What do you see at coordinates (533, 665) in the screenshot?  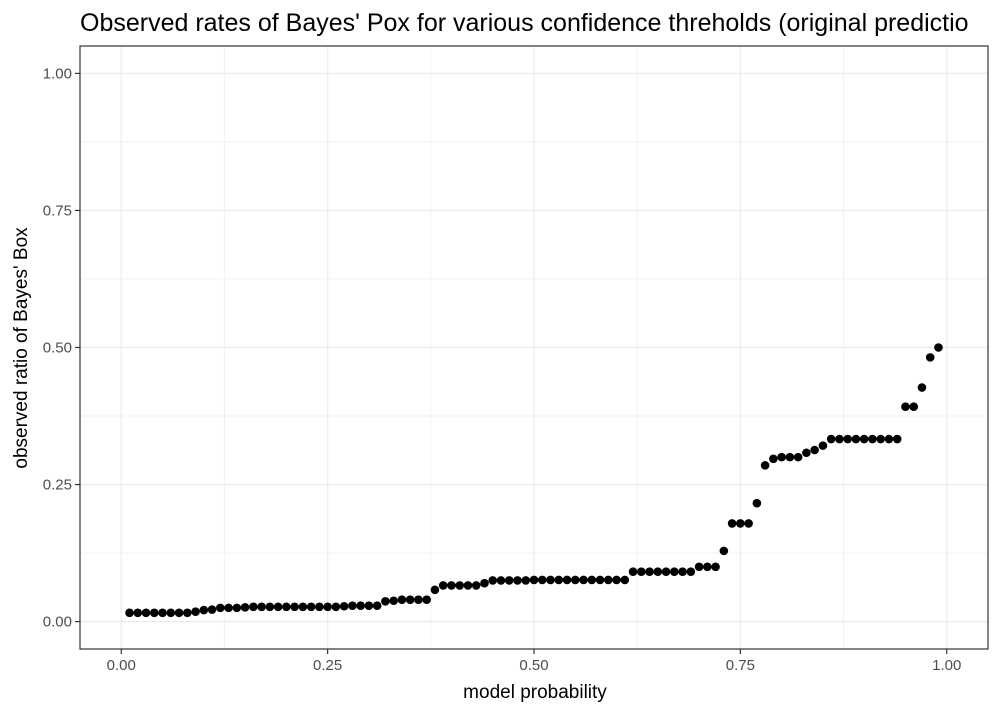 I see `x-tick-label: 0.50` at bounding box center [533, 665].